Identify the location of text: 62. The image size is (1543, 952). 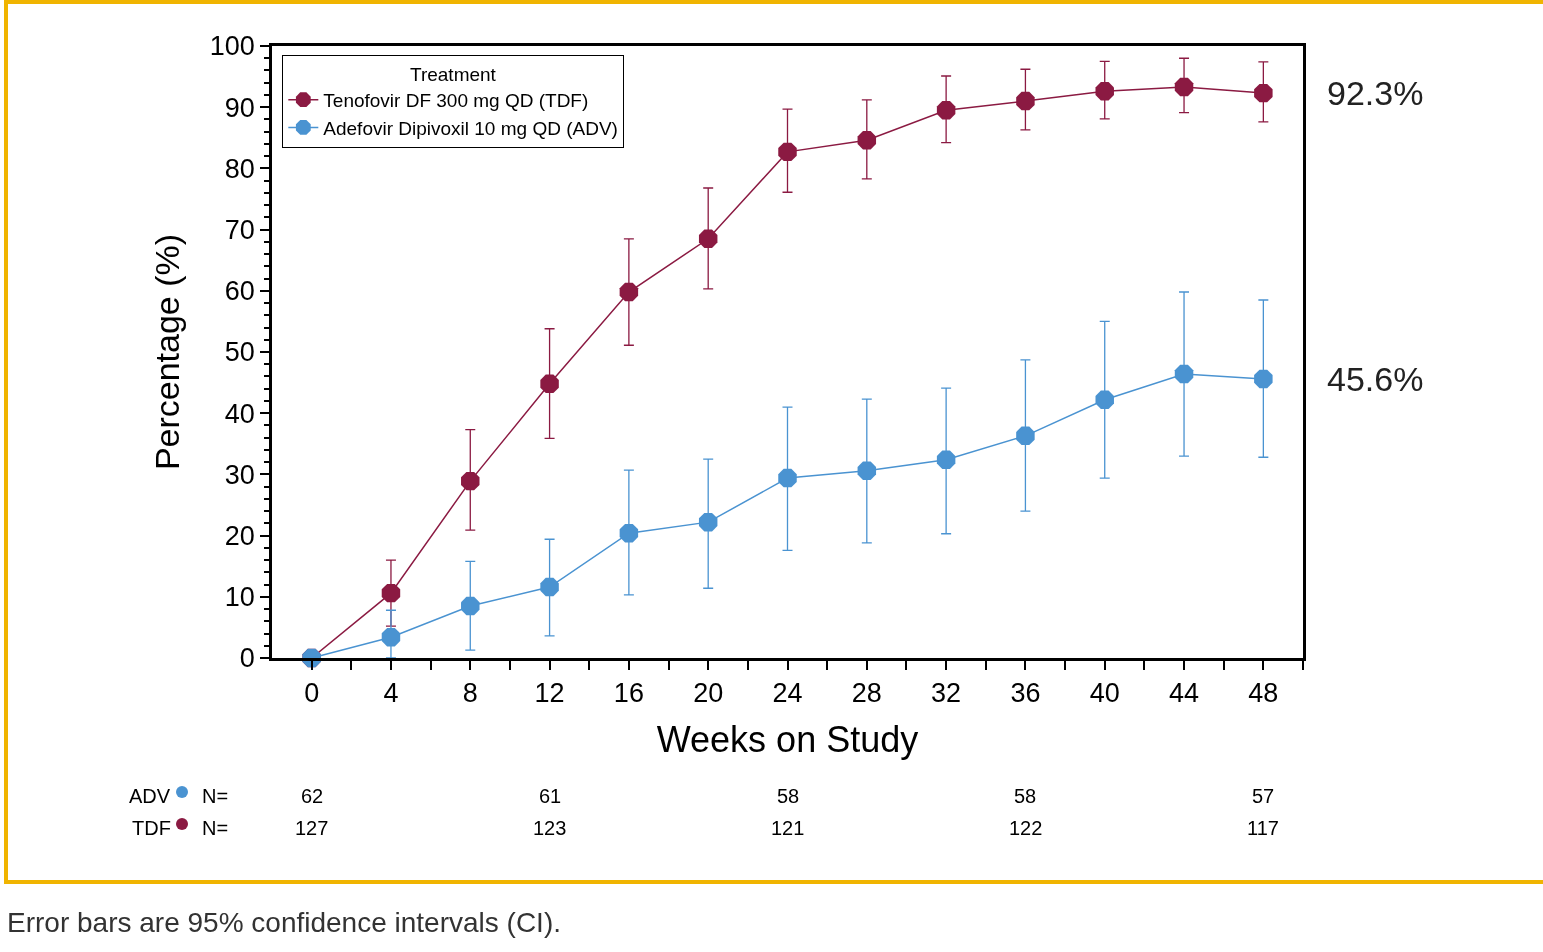
(312, 796).